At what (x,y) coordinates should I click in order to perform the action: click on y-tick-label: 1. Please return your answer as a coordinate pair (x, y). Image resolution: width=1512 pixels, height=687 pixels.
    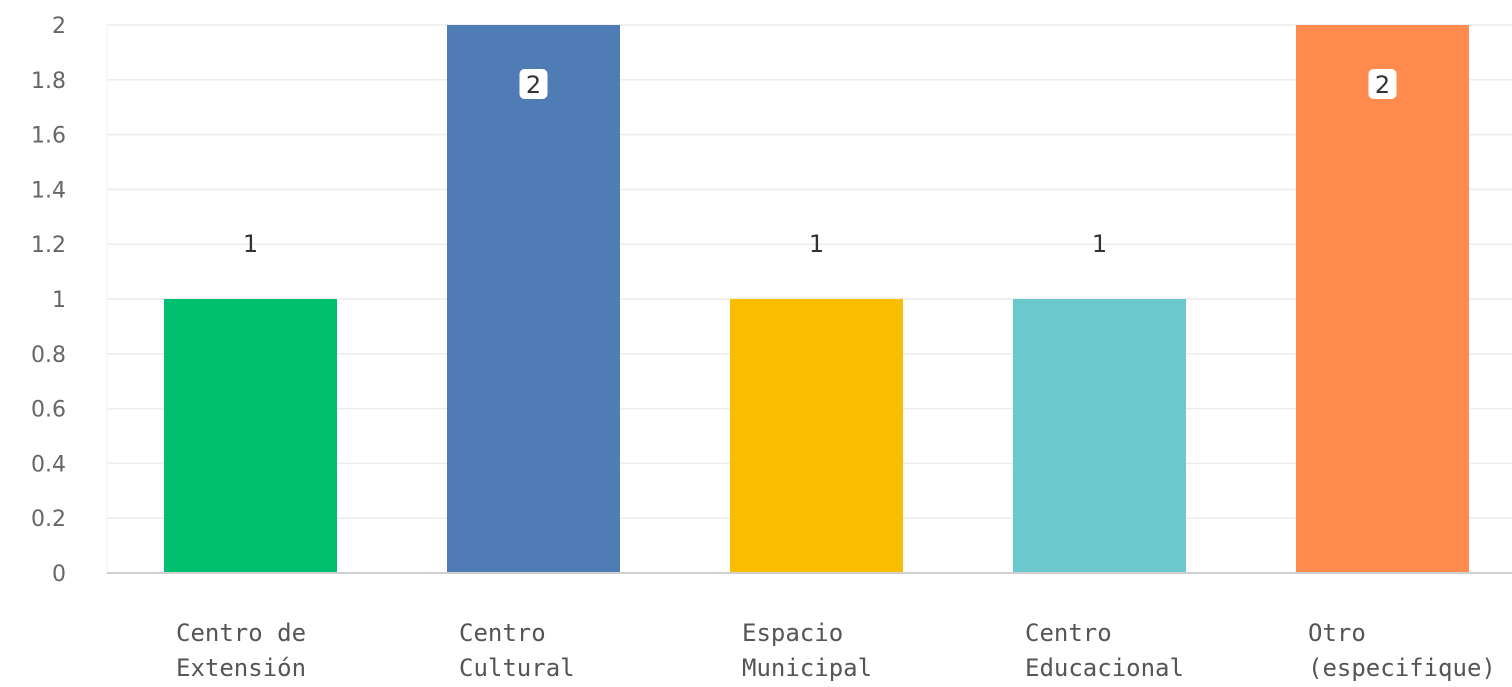
    Looking at the image, I should click on (59, 300).